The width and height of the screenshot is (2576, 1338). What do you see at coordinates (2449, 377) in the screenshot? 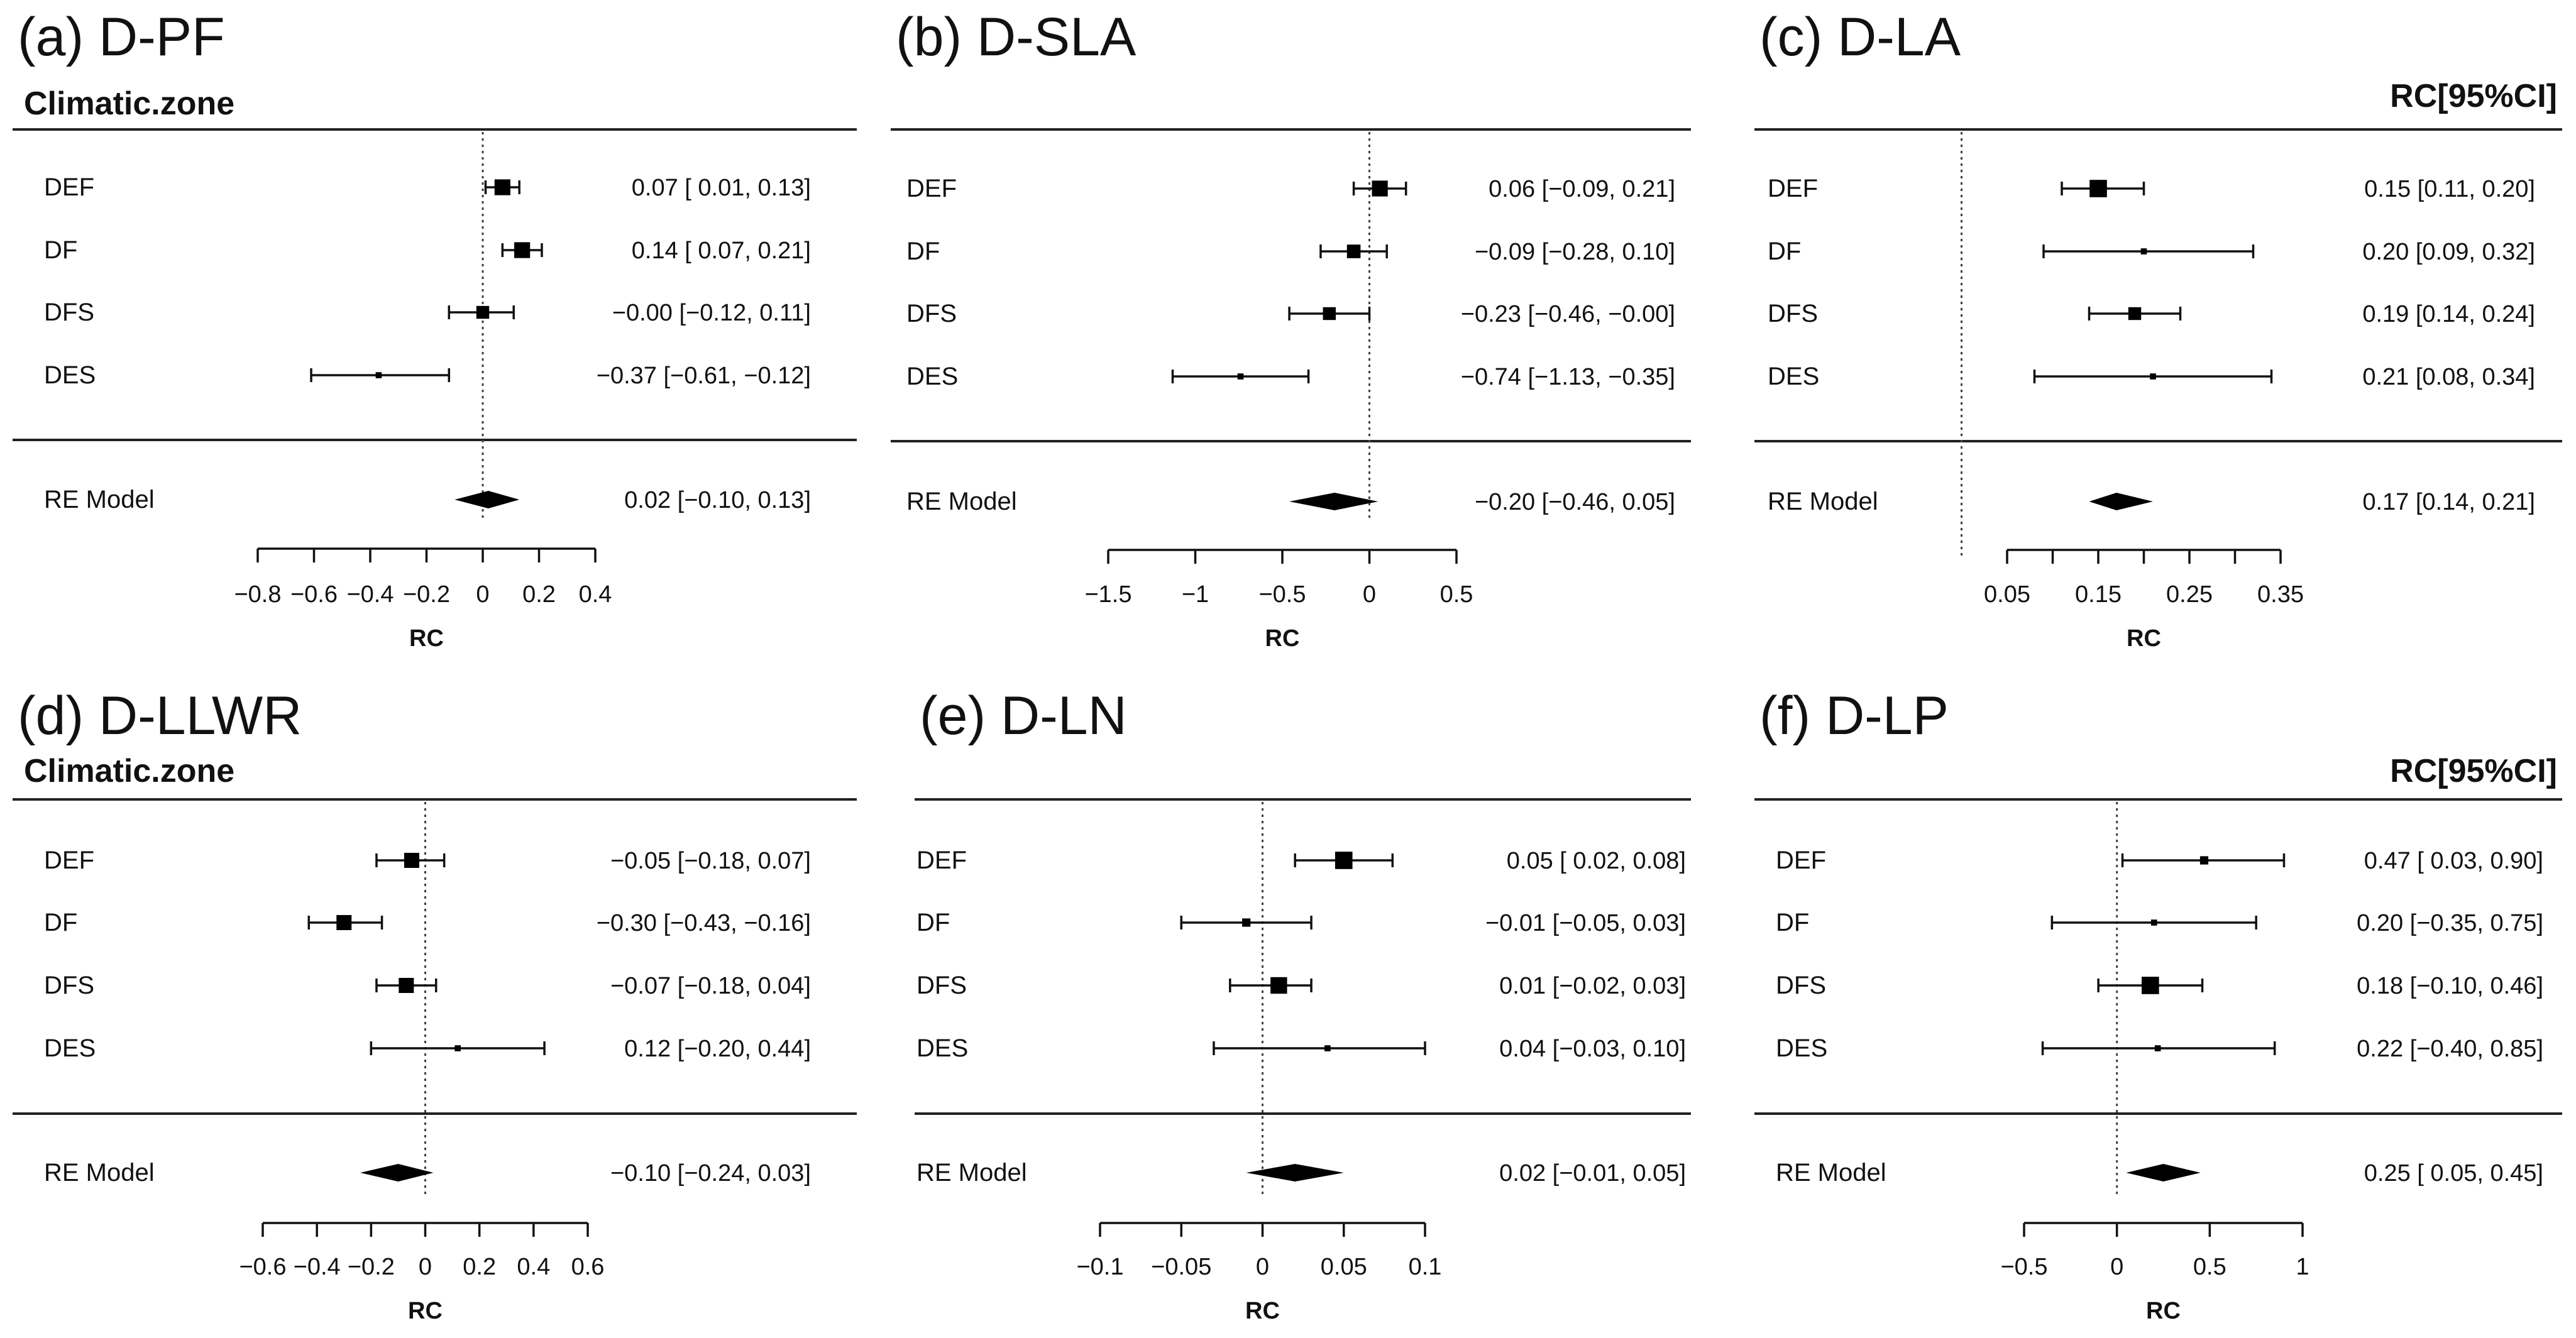
I see `estimate-text: 0.21 [0.08, 0.34]` at bounding box center [2449, 377].